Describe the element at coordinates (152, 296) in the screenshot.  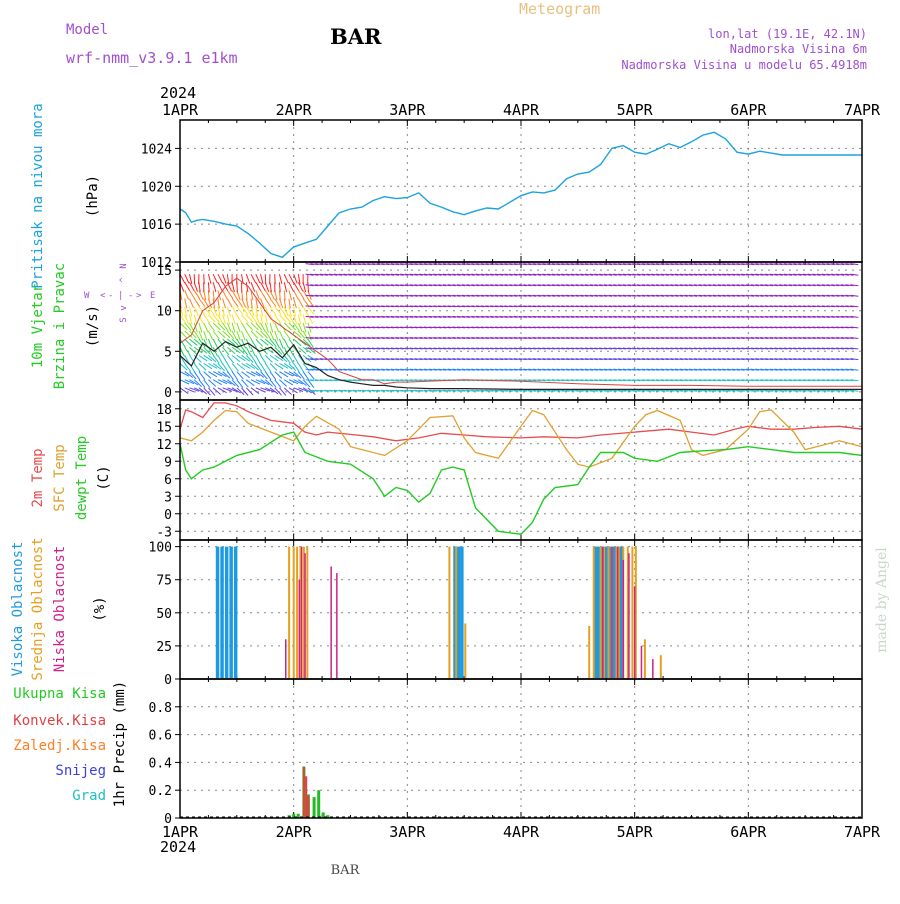
I see `compass-e: E` at that location.